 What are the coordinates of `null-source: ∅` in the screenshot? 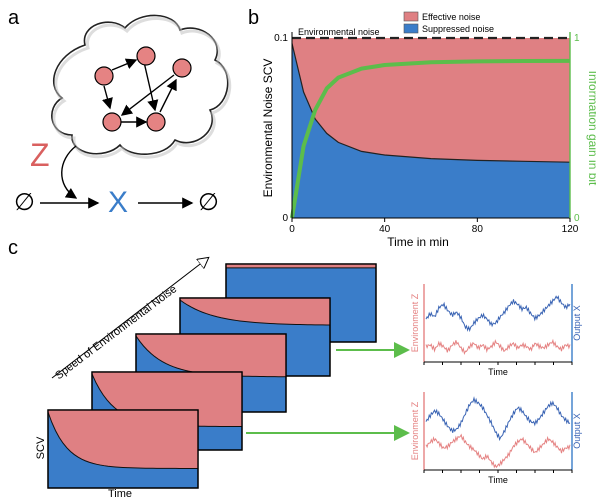 It's located at (24, 202).